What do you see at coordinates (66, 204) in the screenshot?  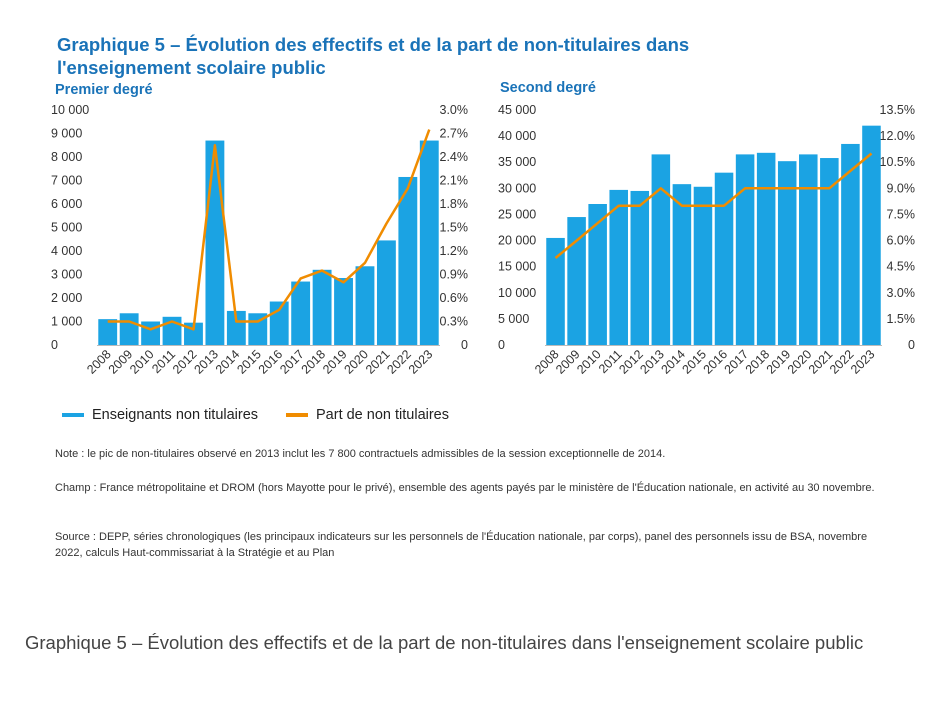 I see `left-y-left-tick: 6 000` at bounding box center [66, 204].